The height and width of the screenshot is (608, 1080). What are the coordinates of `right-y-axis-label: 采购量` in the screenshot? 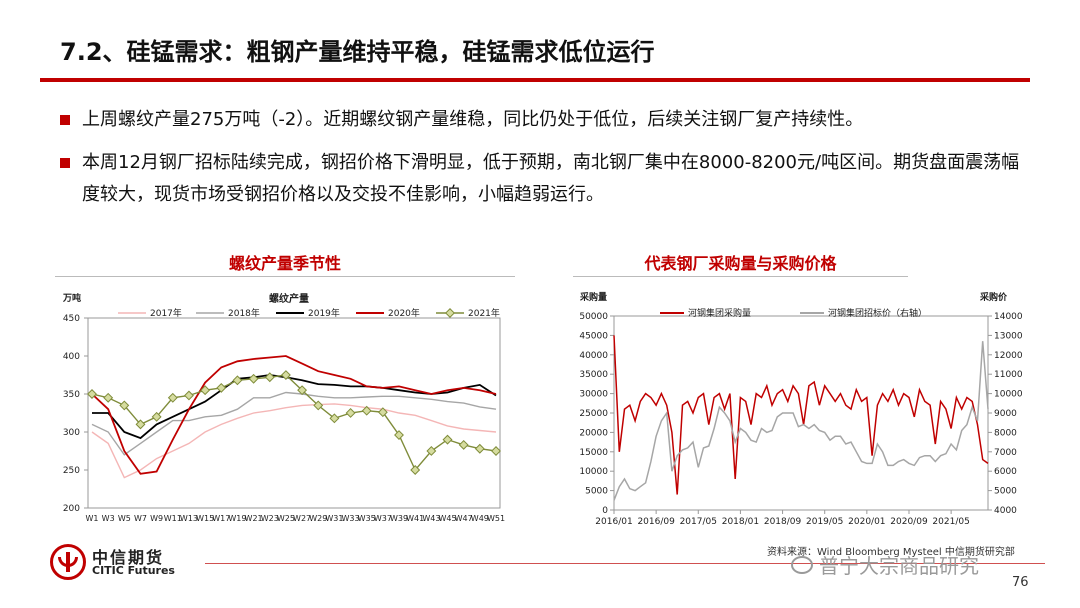 It's located at (593, 297).